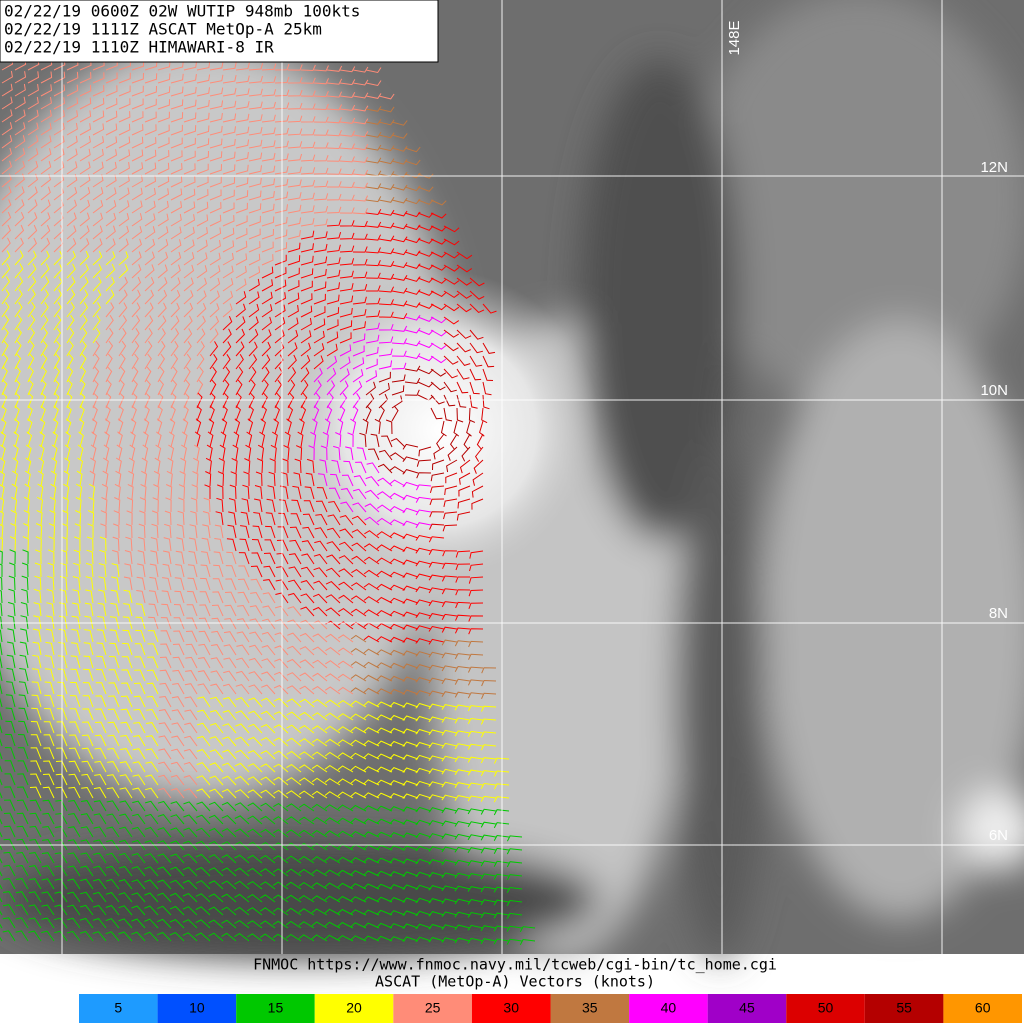 The width and height of the screenshot is (1024, 1024). What do you see at coordinates (994, 167) in the screenshot?
I see `lat-label: 12N` at bounding box center [994, 167].